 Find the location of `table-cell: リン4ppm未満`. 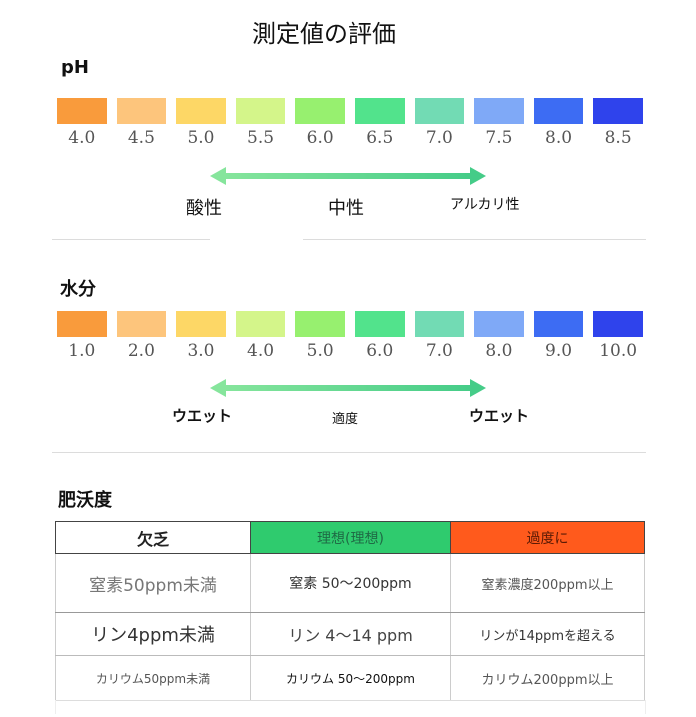

table-cell: リン4ppm未満 is located at coordinates (153, 634).